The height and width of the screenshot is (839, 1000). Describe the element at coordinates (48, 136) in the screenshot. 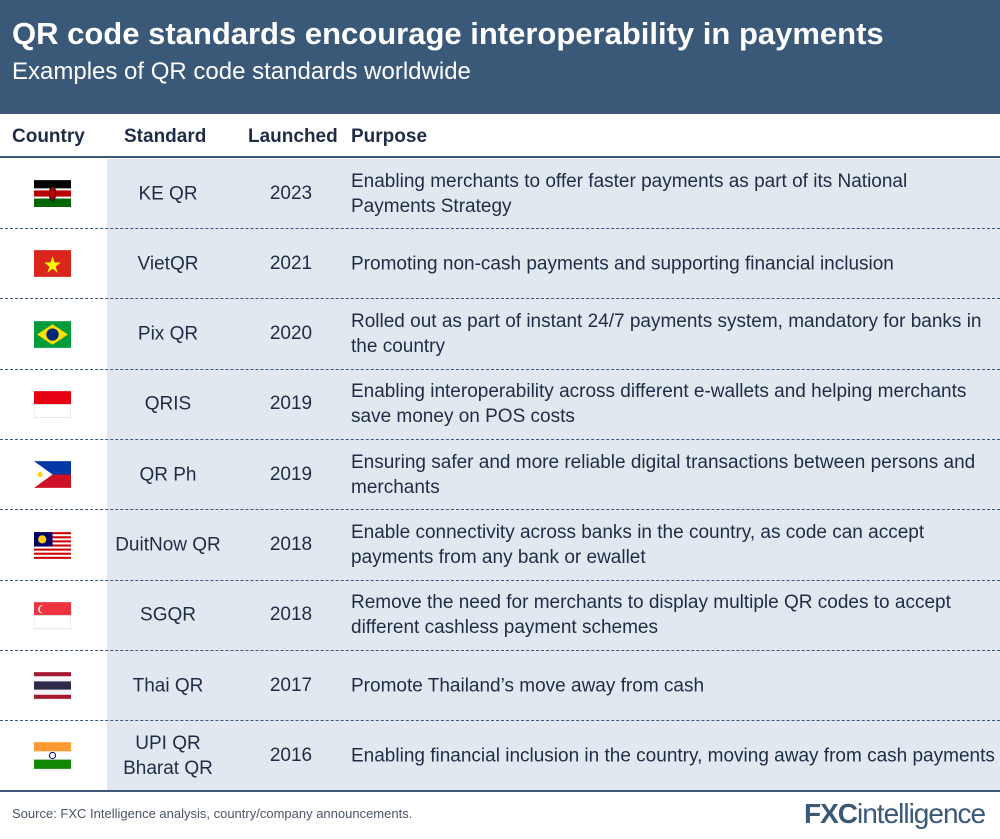

I see `column-header-country: Country` at that location.